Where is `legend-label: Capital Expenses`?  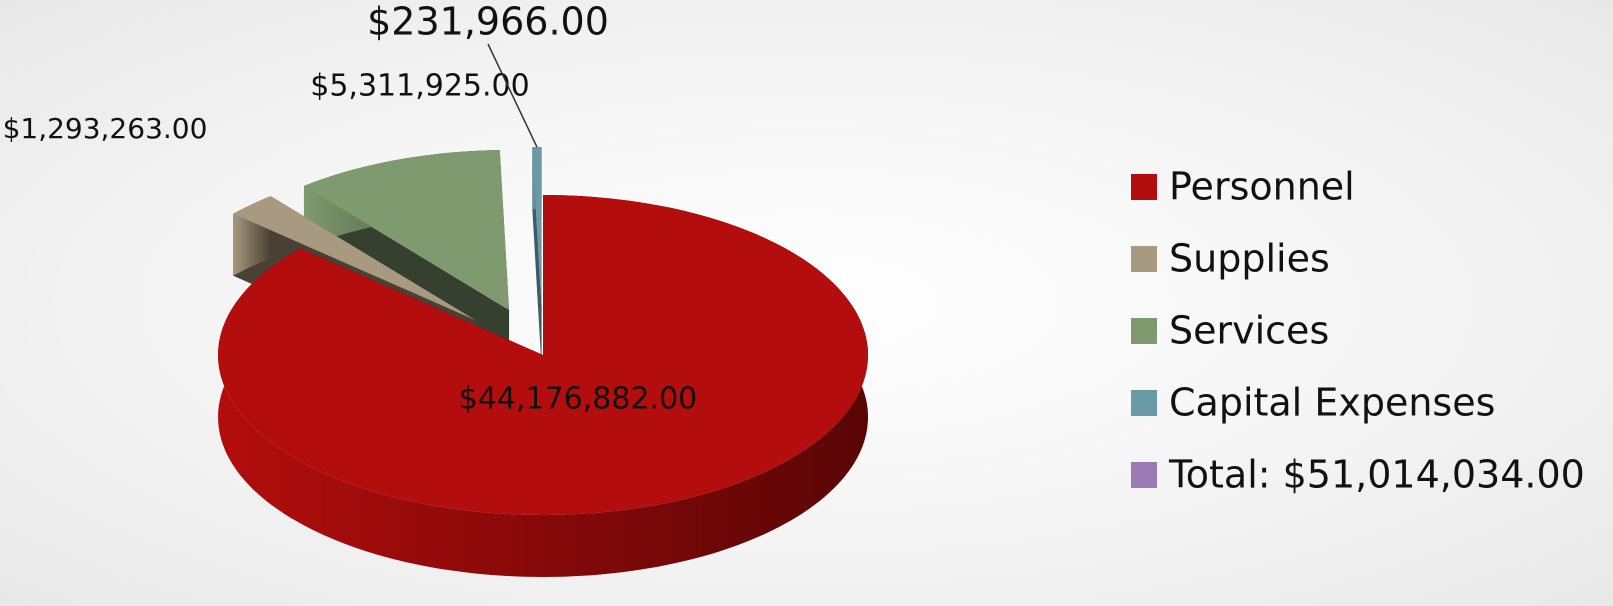
legend-label: Capital Expenses is located at coordinates (1332, 403).